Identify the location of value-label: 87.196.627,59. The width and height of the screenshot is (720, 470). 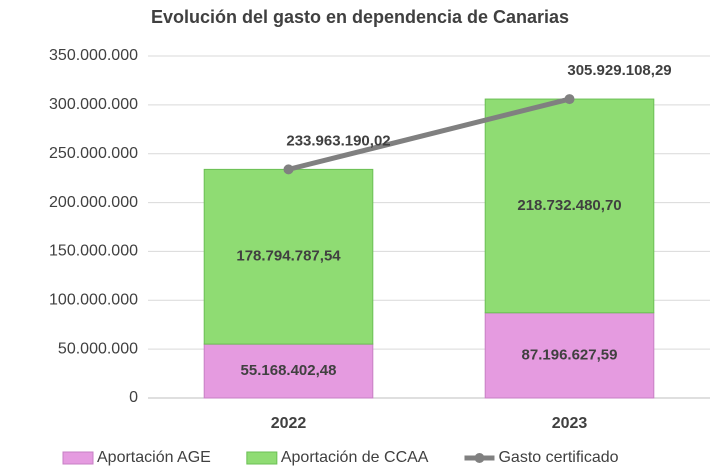
(570, 354).